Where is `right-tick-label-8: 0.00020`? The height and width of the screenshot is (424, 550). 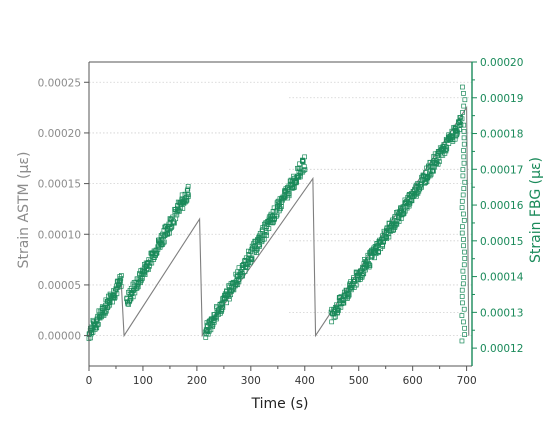
right-tick-label-8: 0.00020 is located at coordinates (501, 63).